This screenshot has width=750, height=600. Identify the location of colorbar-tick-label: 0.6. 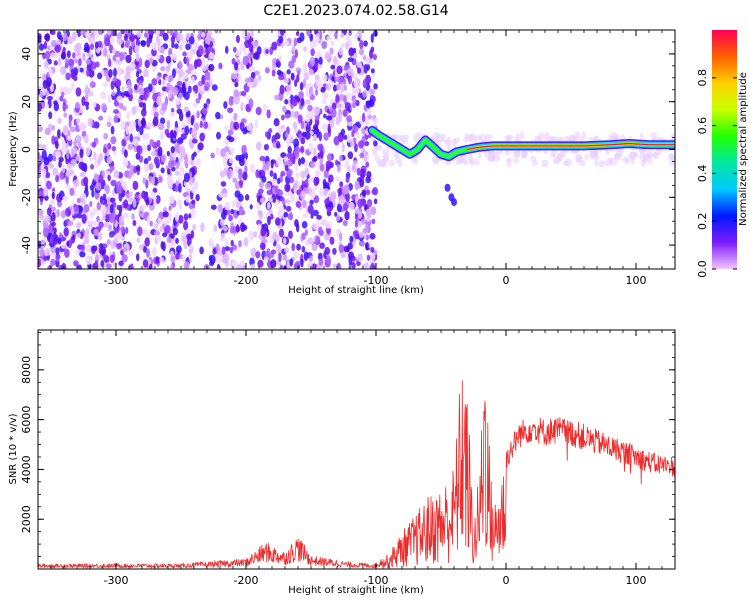
(702, 126).